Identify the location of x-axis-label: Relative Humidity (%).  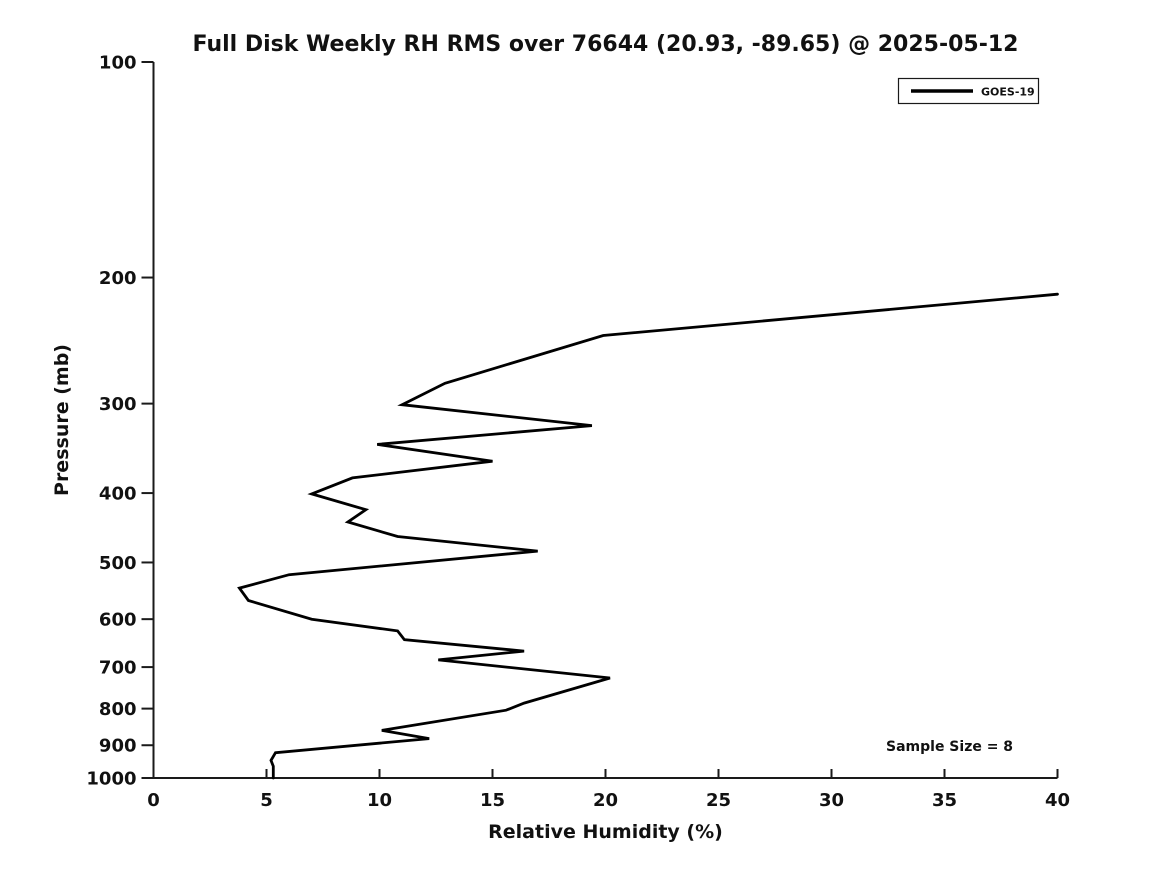
(605, 832).